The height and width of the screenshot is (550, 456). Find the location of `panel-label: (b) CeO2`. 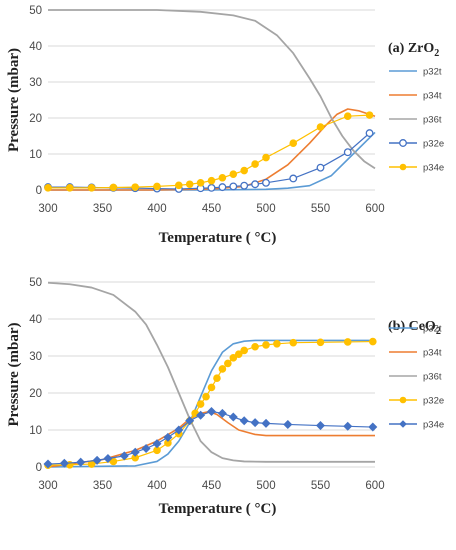

panel-label: (b) CeO2 is located at coordinates (414, 328).